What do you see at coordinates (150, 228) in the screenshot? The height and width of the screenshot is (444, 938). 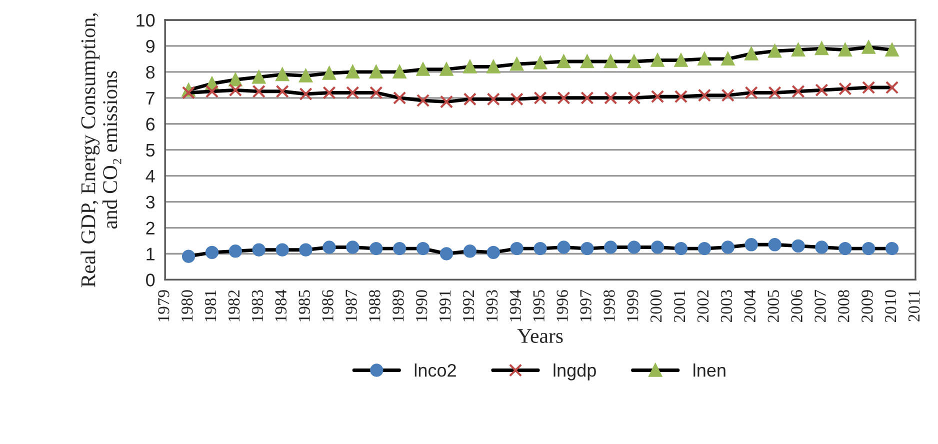 I see `y-tick-label: 2` at bounding box center [150, 228].